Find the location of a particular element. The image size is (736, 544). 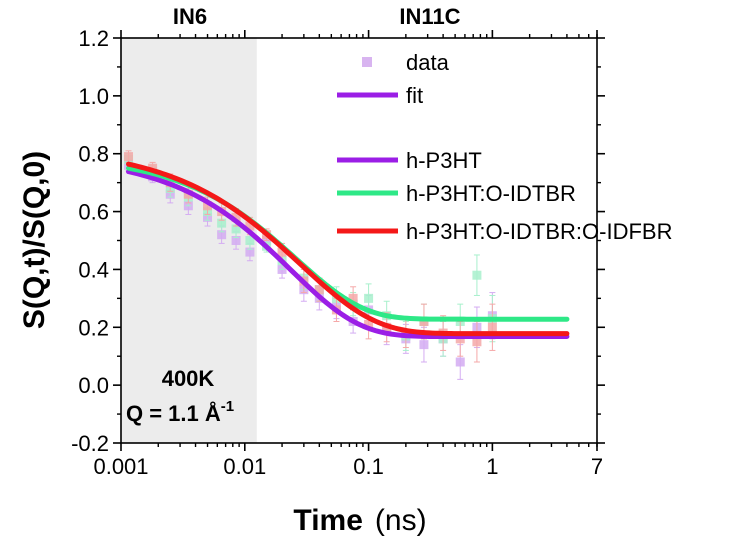

legend-marker-data is located at coordinates (367, 62).